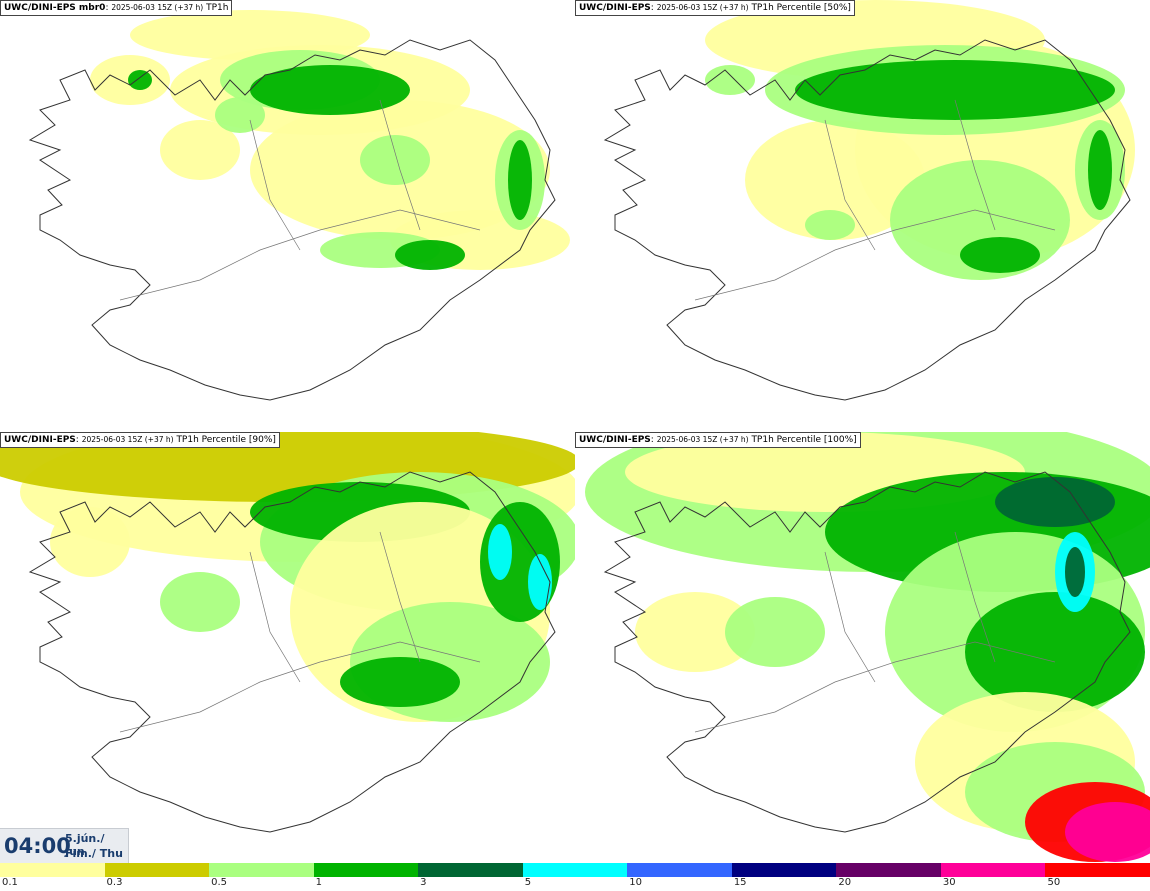 The image size is (1150, 891). I want to click on colorbar-tick-label: 15, so click(740, 882).